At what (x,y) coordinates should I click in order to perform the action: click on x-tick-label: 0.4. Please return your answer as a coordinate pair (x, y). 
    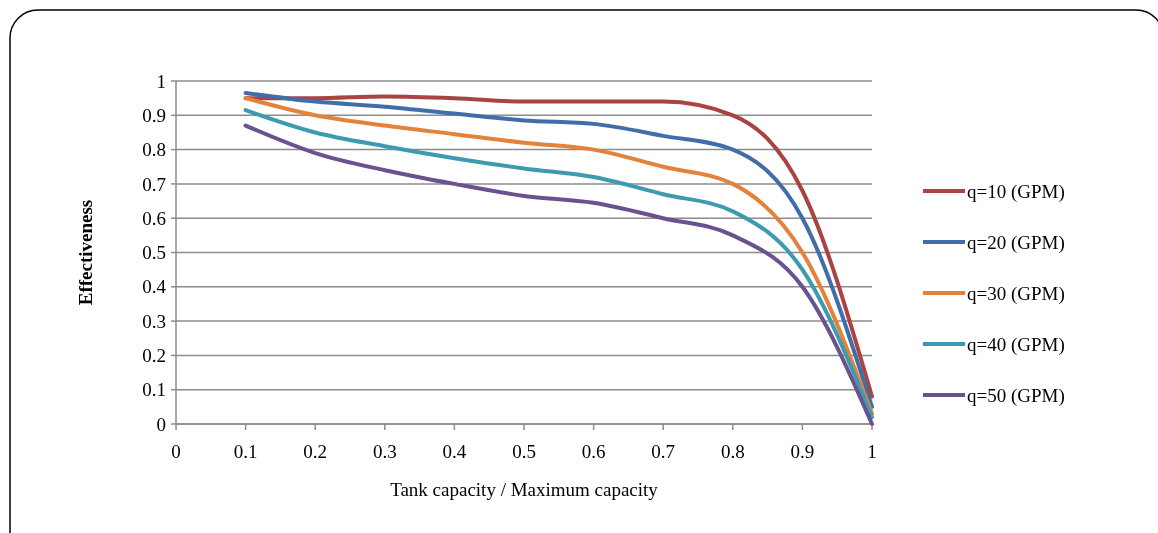
    Looking at the image, I should click on (454, 451).